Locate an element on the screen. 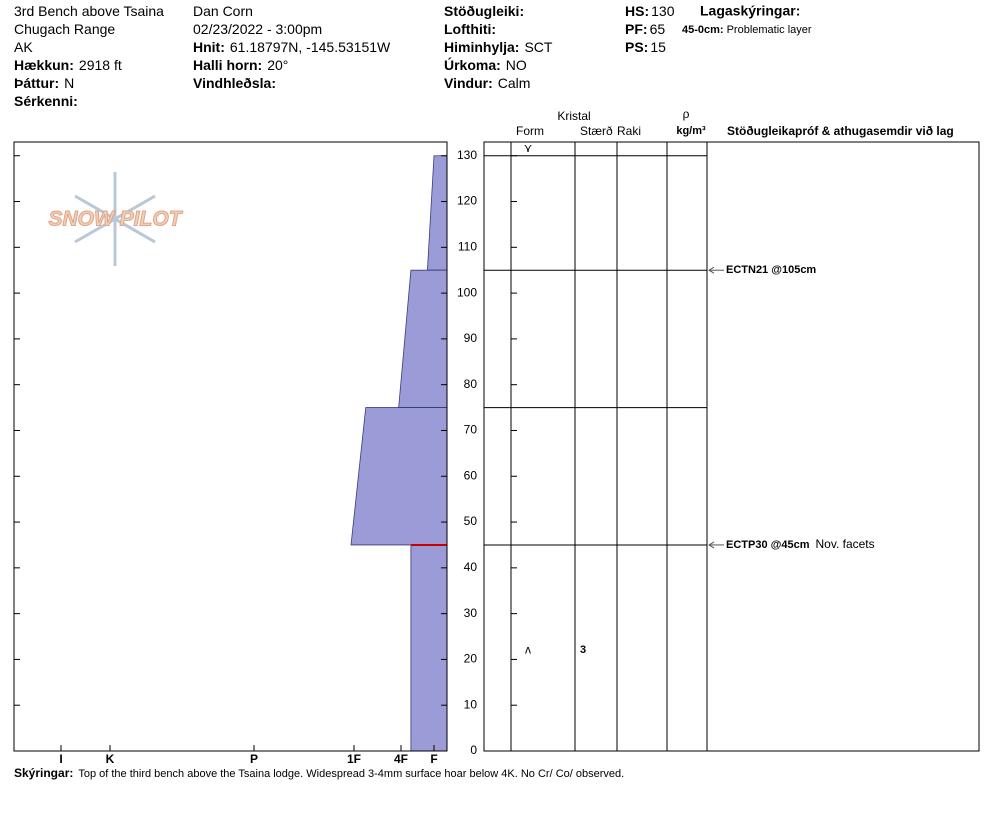 This screenshot has width=994, height=840. header-field: 3rd Bench above Tsaina is located at coordinates (89, 11).